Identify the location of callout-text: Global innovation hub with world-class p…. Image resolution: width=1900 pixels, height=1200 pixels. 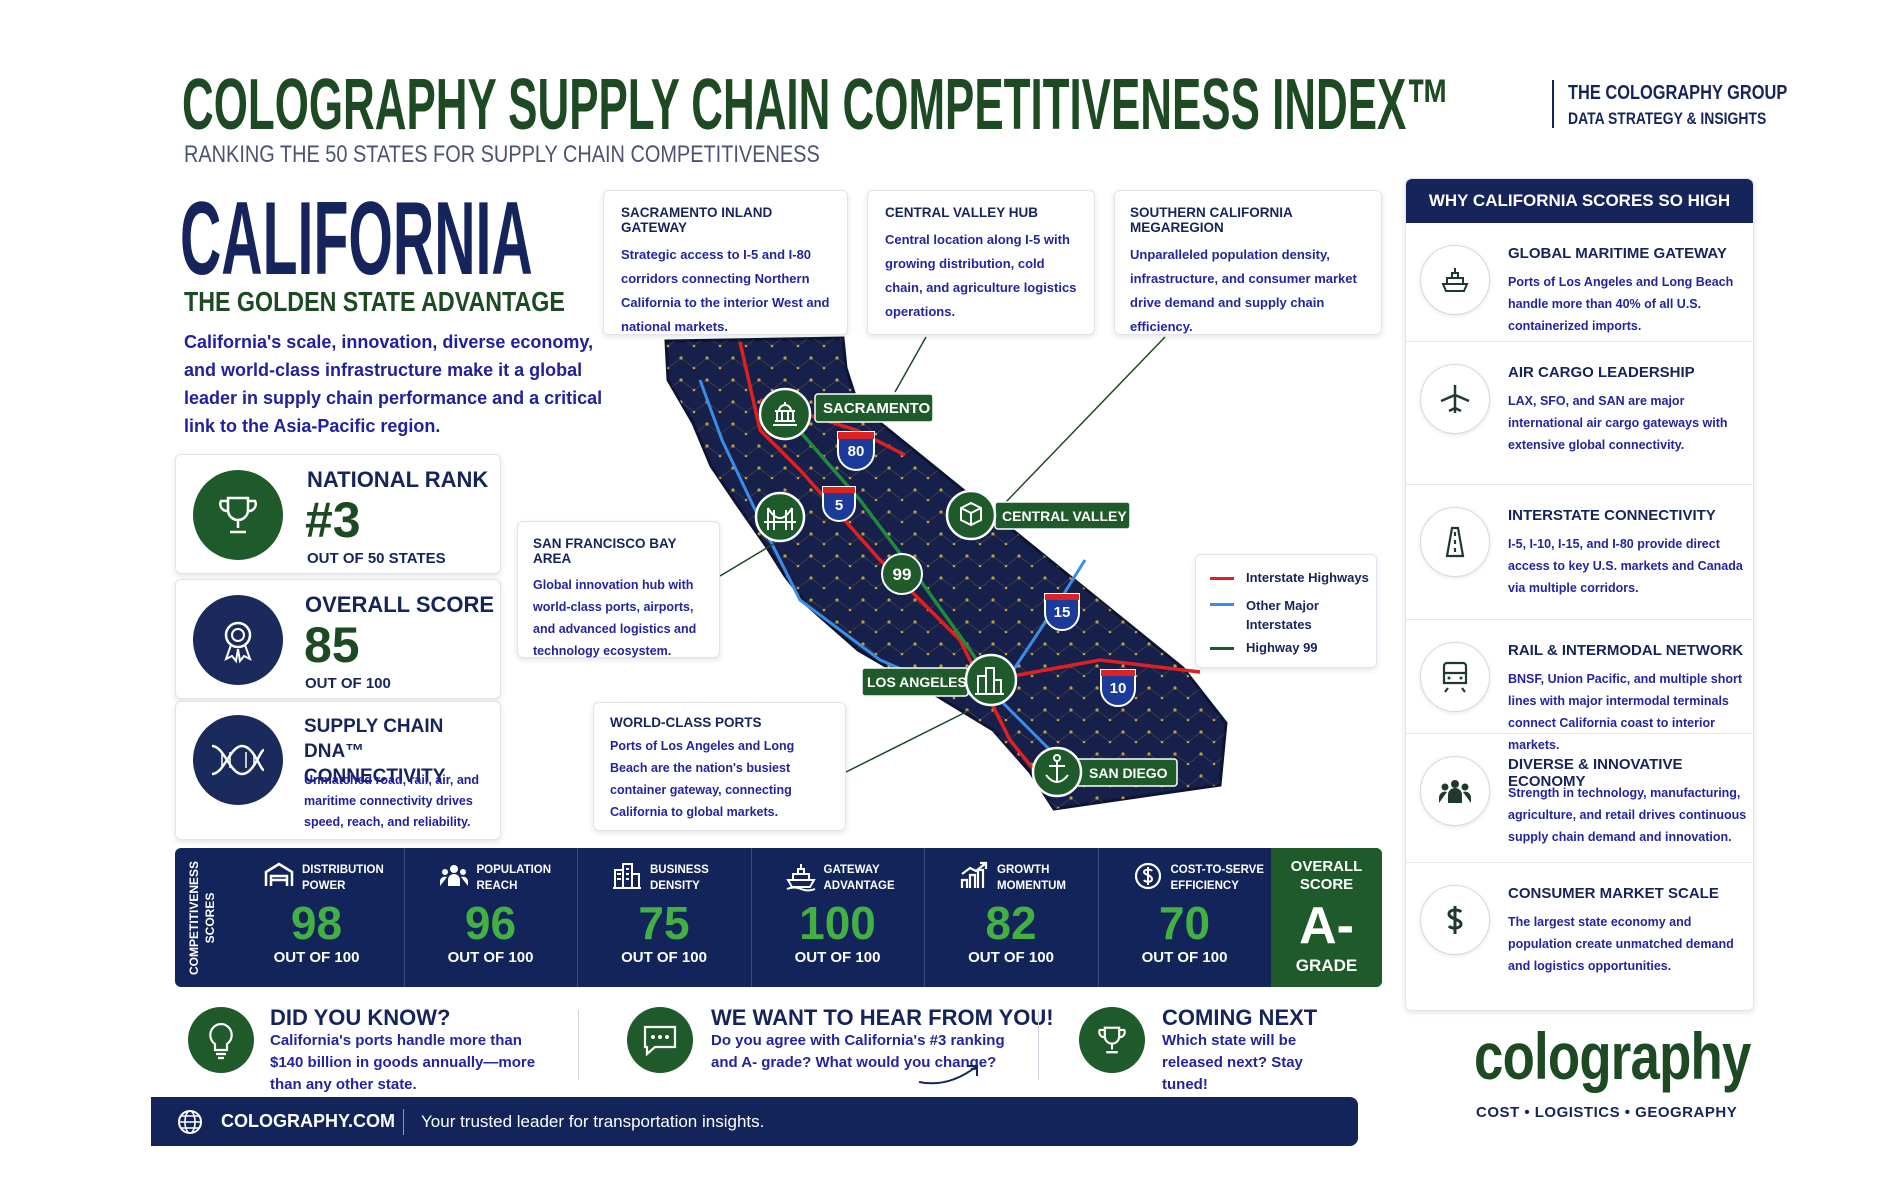
(615, 618).